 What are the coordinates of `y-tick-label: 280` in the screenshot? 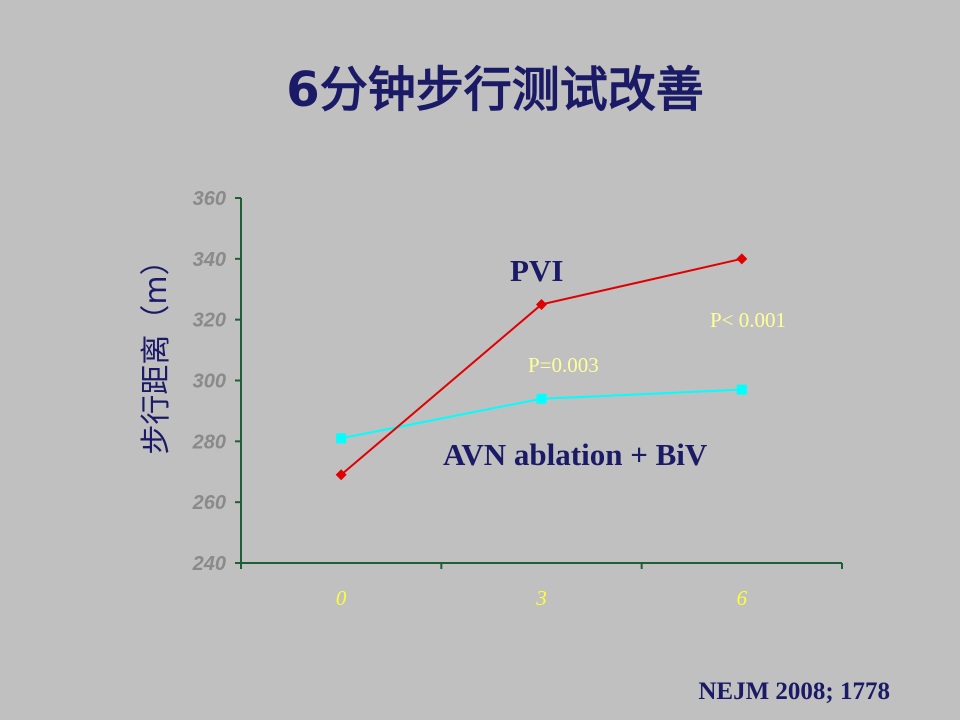 It's located at (209, 442).